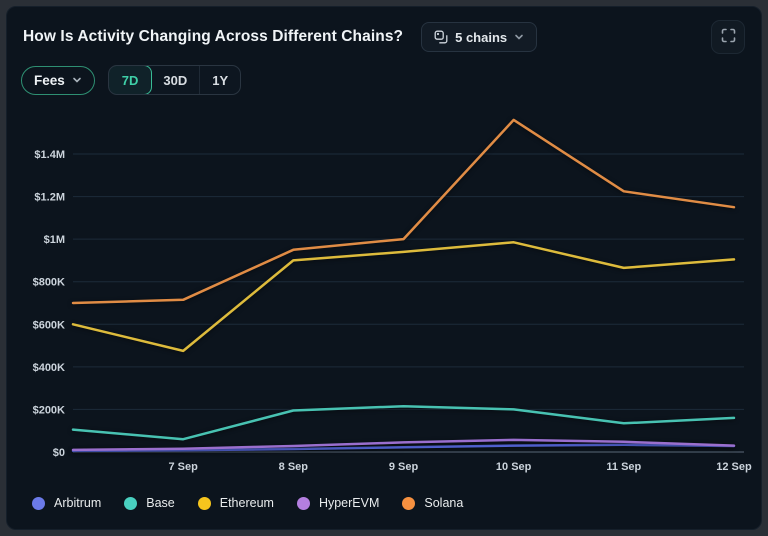 This screenshot has width=768, height=536. Describe the element at coordinates (403, 448) in the screenshot. I see `series-line-arbitrum` at that location.